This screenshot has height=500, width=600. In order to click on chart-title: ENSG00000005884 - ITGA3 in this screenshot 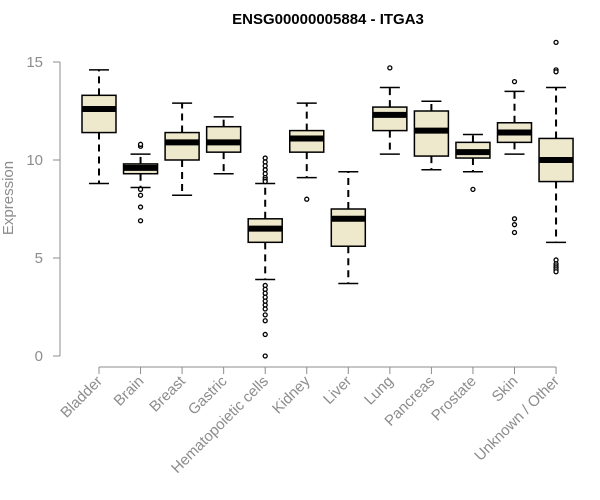, I will do `click(328, 19)`.